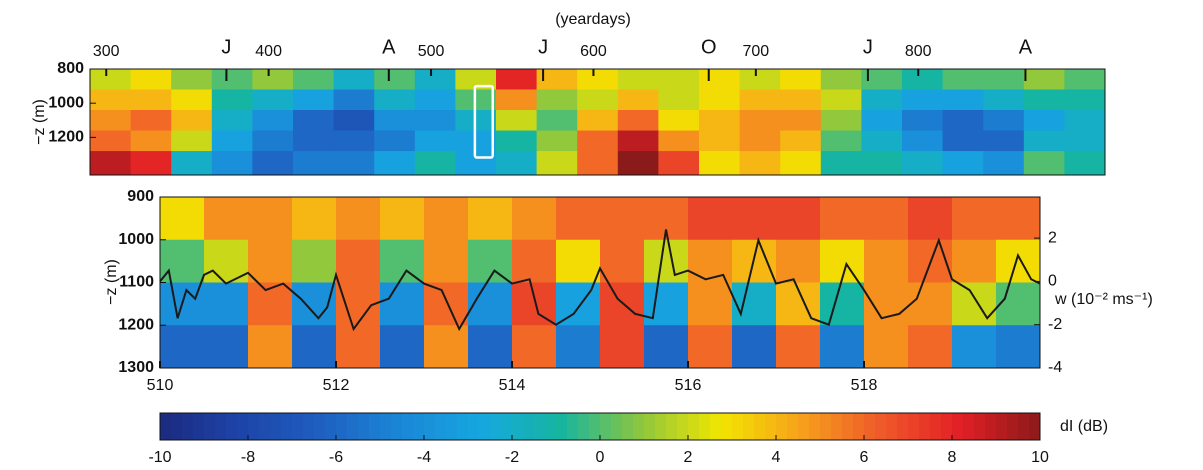 Image resolution: width=1203 pixels, height=470 pixels. What do you see at coordinates (593, 51) in the screenshot?
I see `x-tick-label: 600` at bounding box center [593, 51].